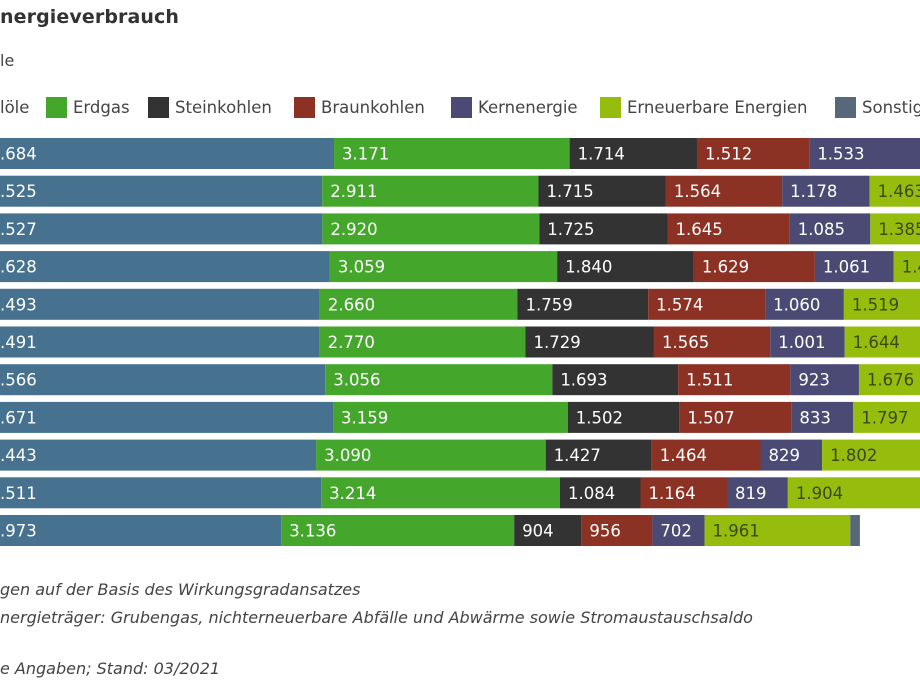 This screenshot has height=690, width=920. I want to click on data-label: 1.802, so click(853, 455).